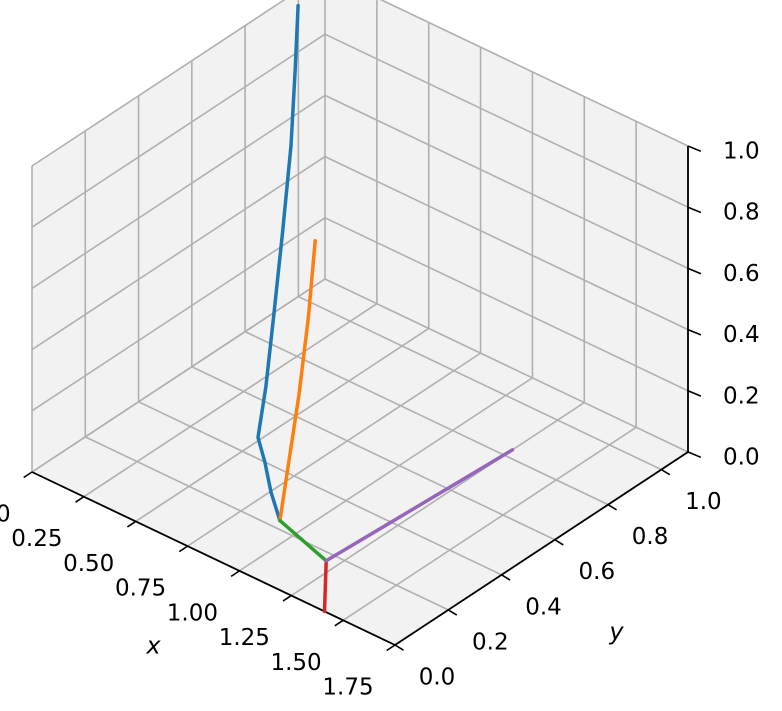 This screenshot has width=782, height=711. Describe the element at coordinates (80, 499) in the screenshot. I see `x-tick-0.25-mark` at that location.